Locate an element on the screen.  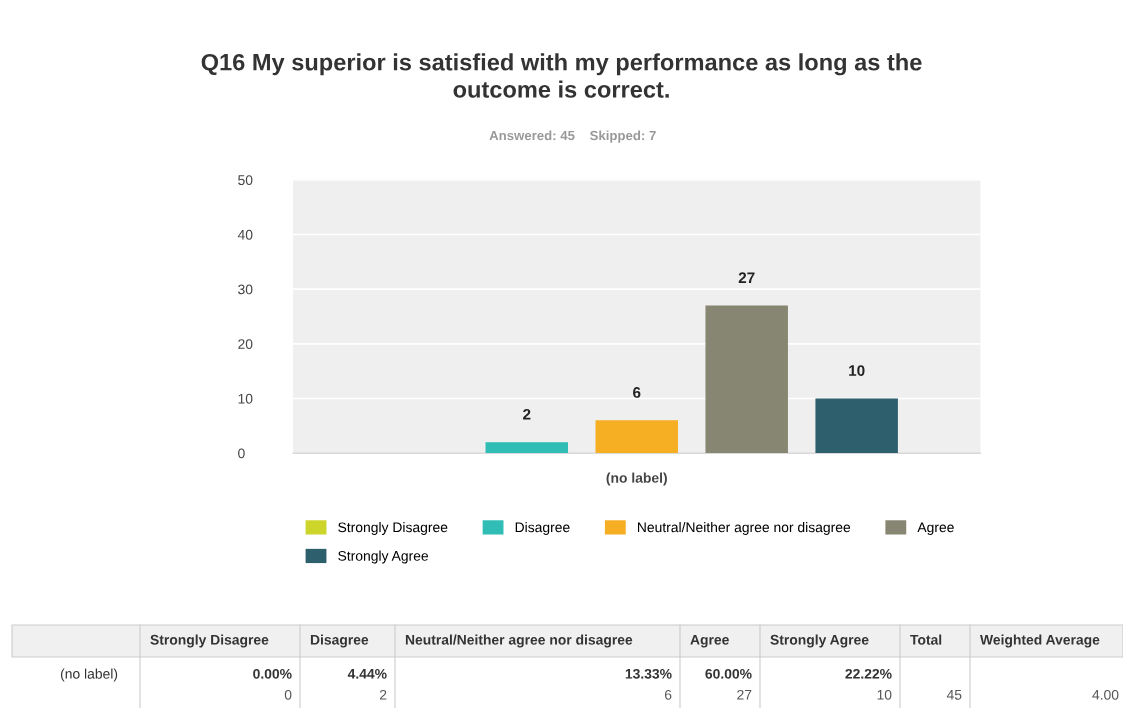
chart-subtitle: Answered: 45 Skipped: 7 is located at coordinates (572, 136).